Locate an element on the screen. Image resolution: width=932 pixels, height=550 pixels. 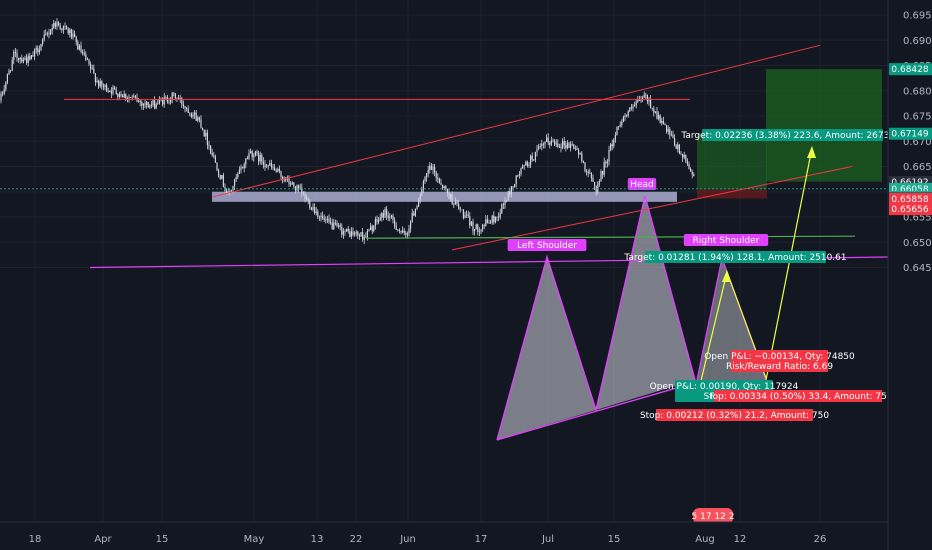
y-tick-label: 0.69500 is located at coordinates (917, 16).